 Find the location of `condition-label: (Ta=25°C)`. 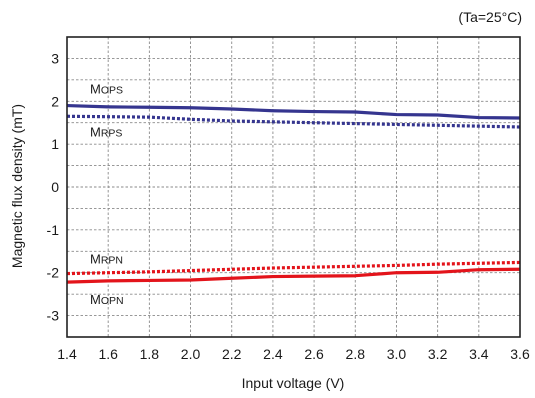

condition-label: (Ta=25°C) is located at coordinates (490, 17).